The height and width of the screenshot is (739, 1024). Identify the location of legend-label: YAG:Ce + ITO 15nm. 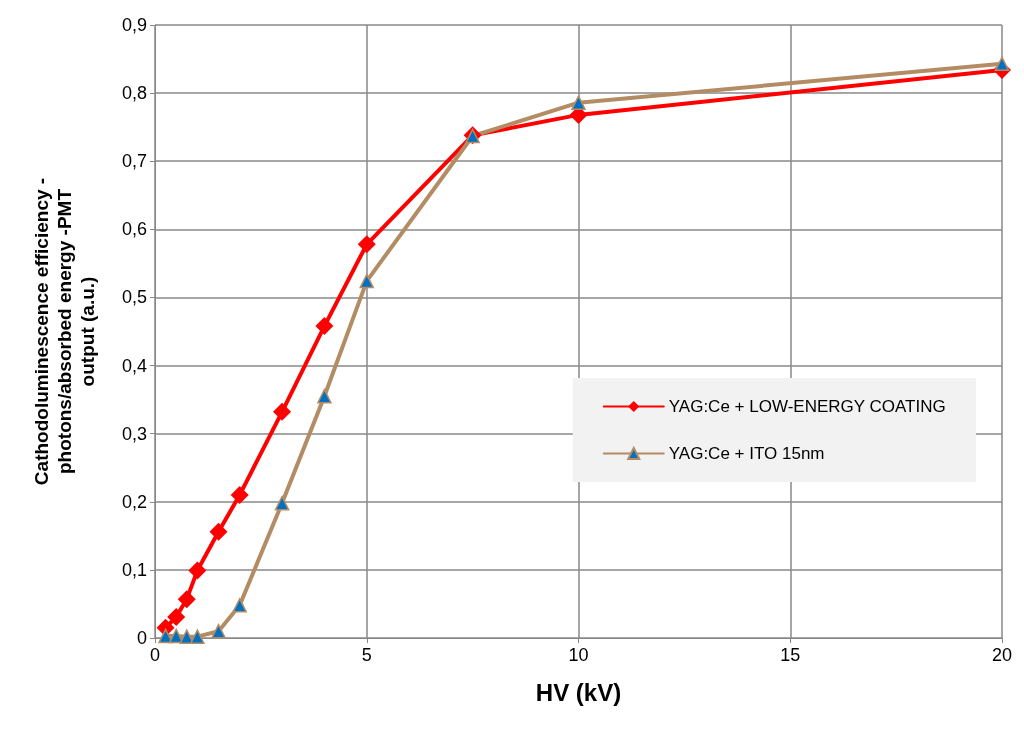
(746, 453).